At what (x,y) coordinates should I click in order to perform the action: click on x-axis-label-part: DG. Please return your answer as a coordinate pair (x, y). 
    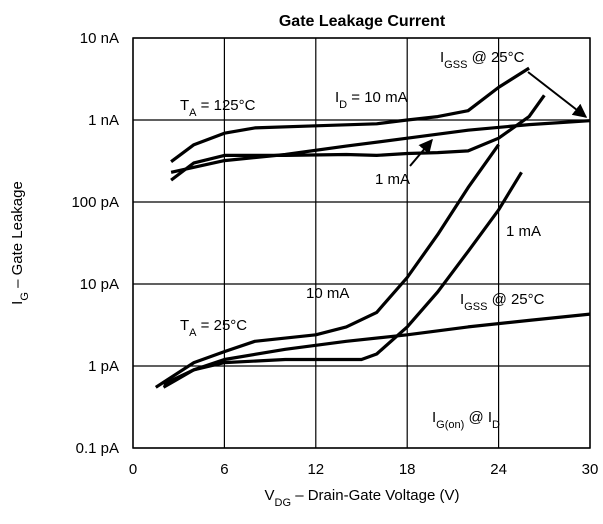
    Looking at the image, I should click on (283, 503).